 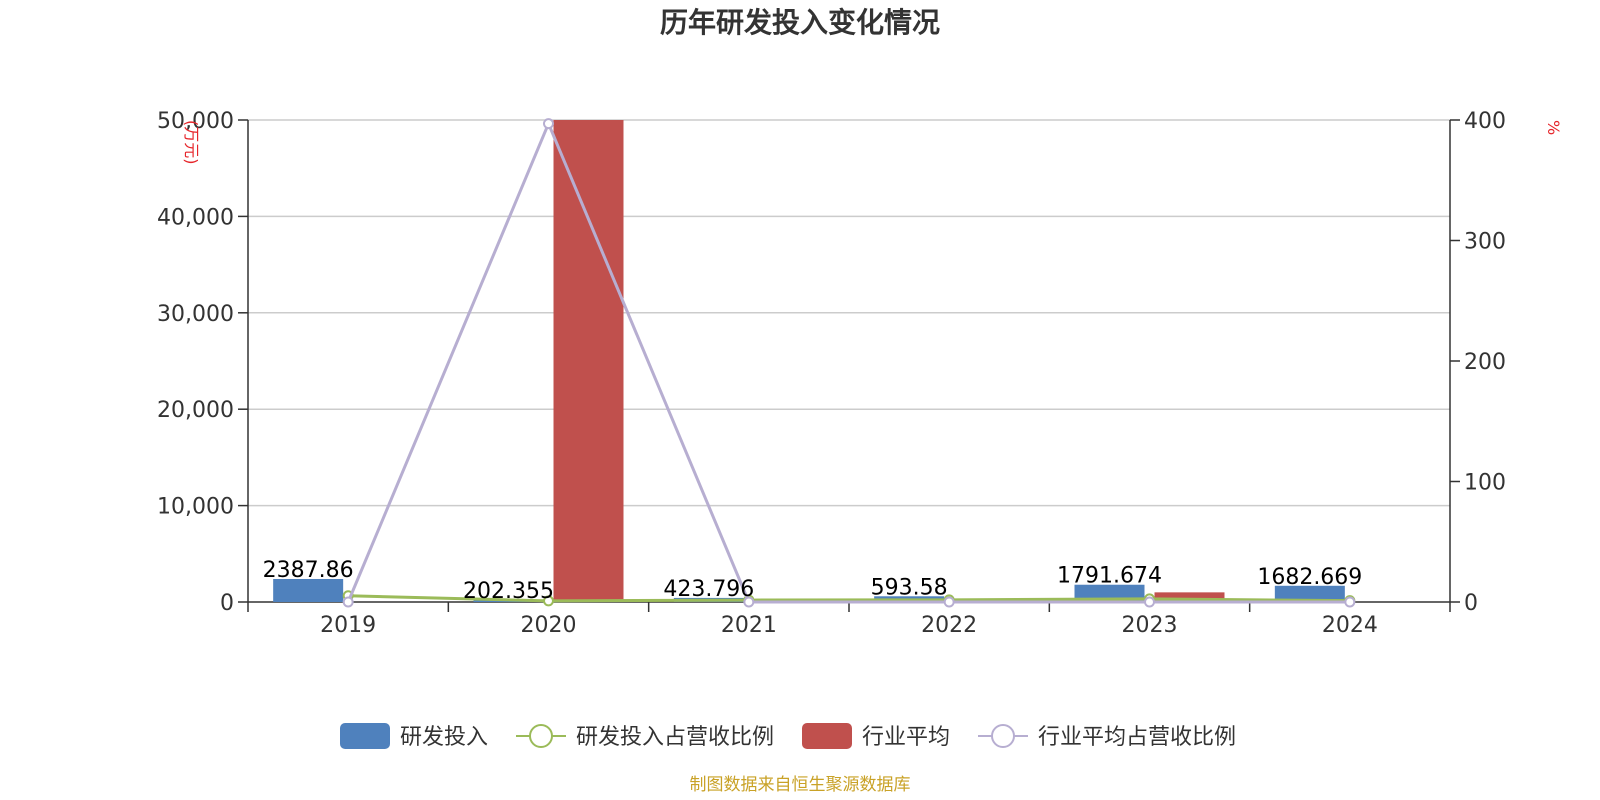 I want to click on chart-title: 历年研发投入变化情况, so click(x=800, y=22).